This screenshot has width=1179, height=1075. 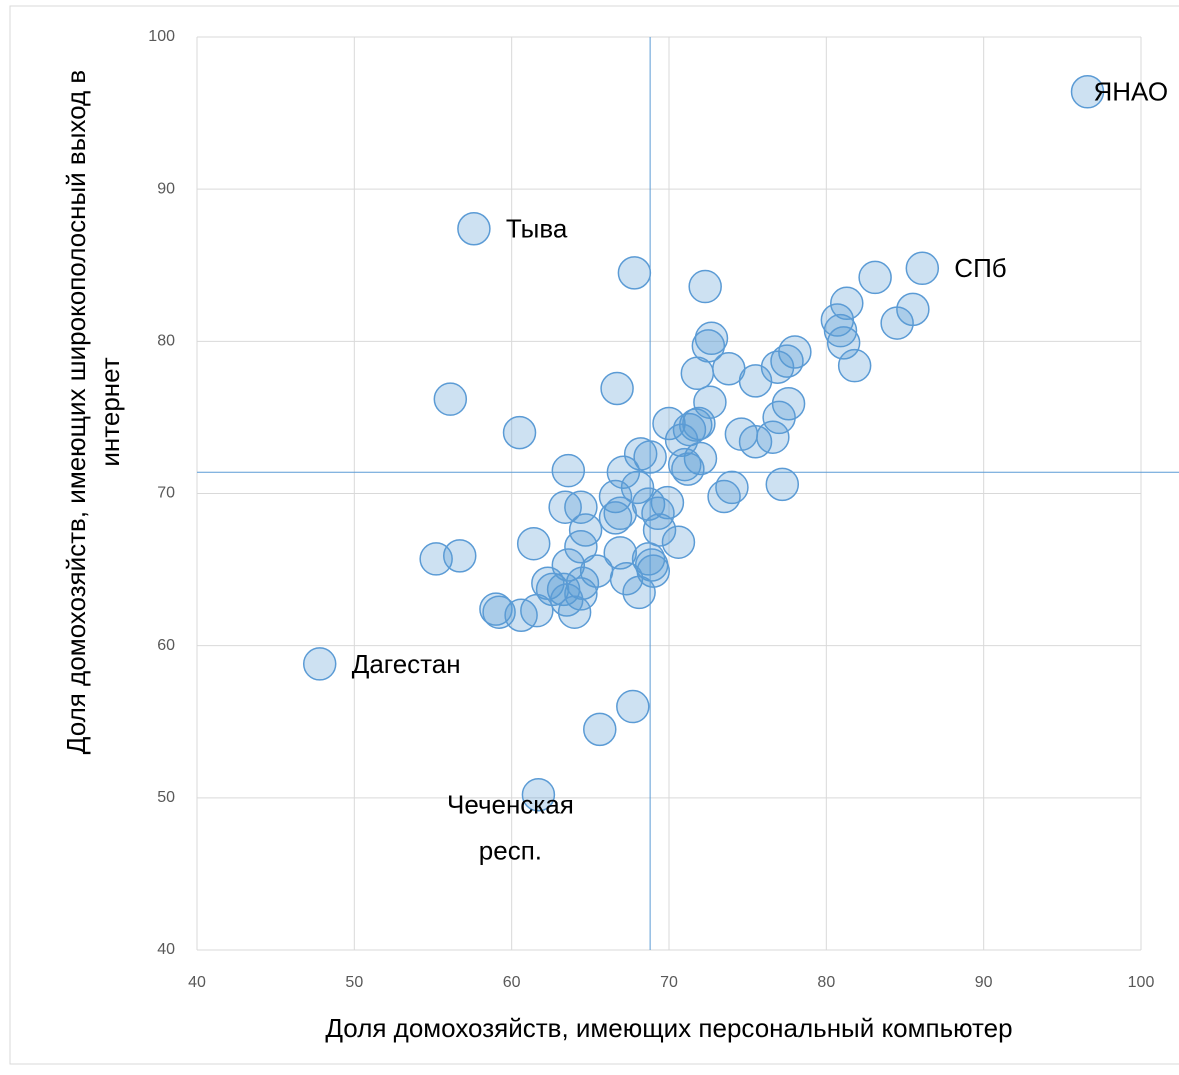 I want to click on x-tick-label: 80, so click(x=826, y=982).